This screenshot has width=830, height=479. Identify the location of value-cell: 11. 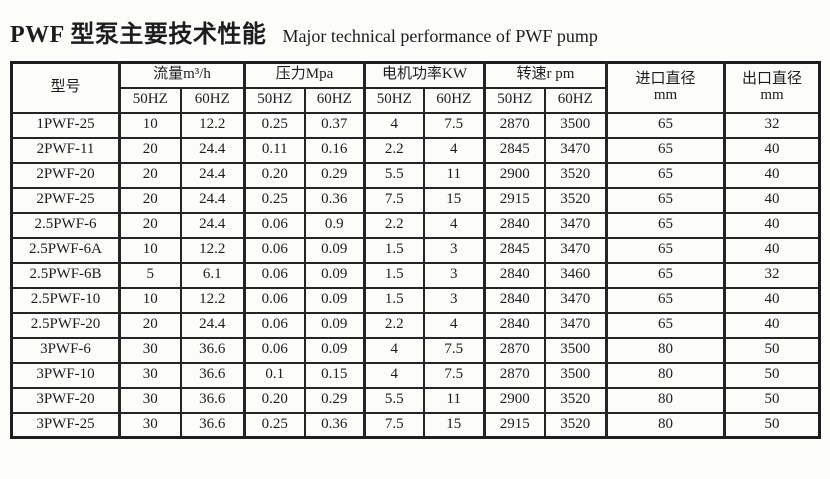
(454, 175).